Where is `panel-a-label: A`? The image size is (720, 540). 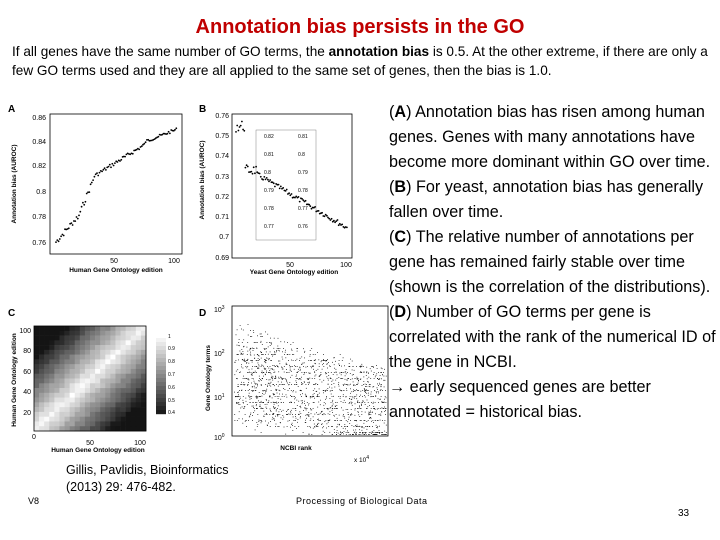
panel-a-label: A is located at coordinates (11, 109).